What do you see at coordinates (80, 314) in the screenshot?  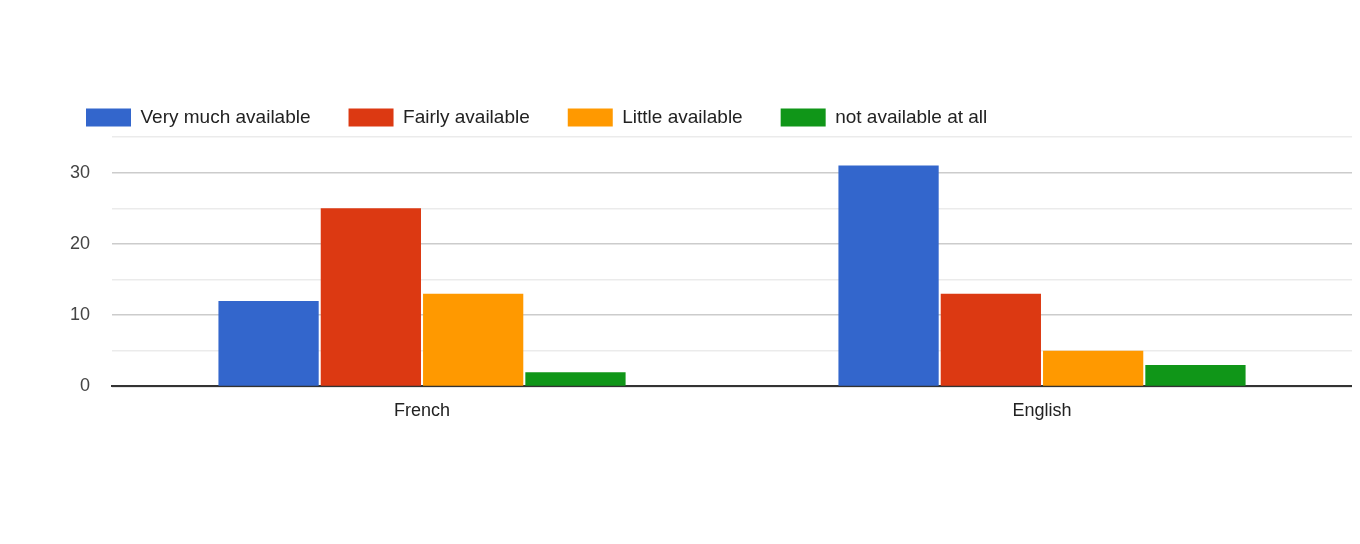 I see `y-tick-label: 10` at bounding box center [80, 314].